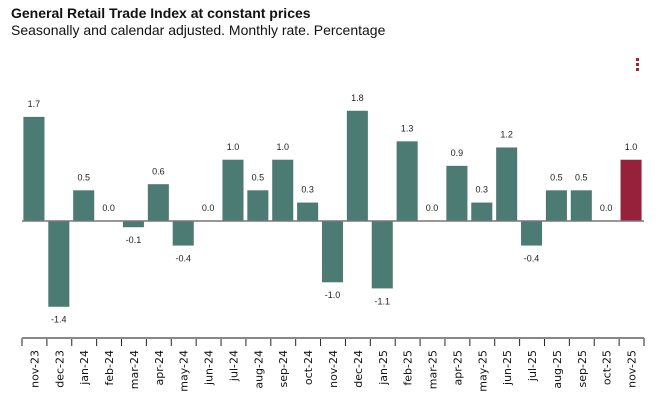  I want to click on x-tick-label: mar-24, so click(134, 369).